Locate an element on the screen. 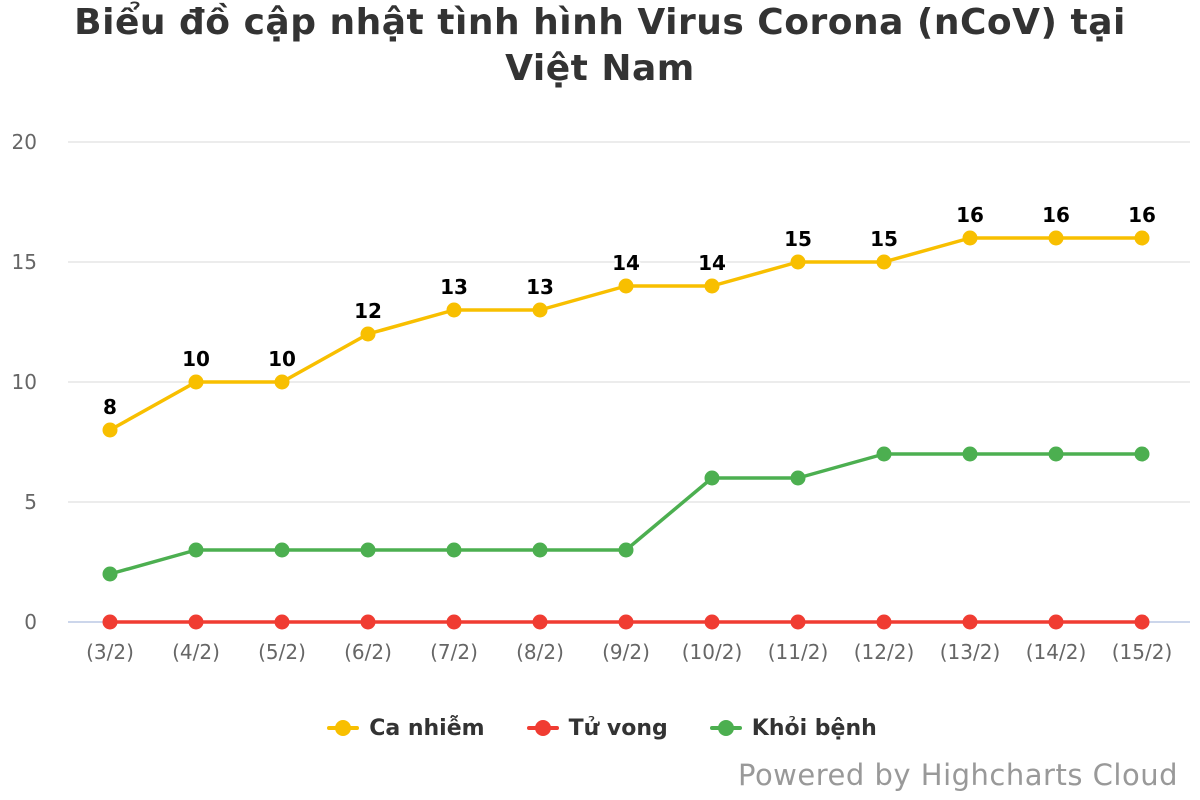  legend-item-ca-nhiem: Ca nhiễm is located at coordinates (404, 728).